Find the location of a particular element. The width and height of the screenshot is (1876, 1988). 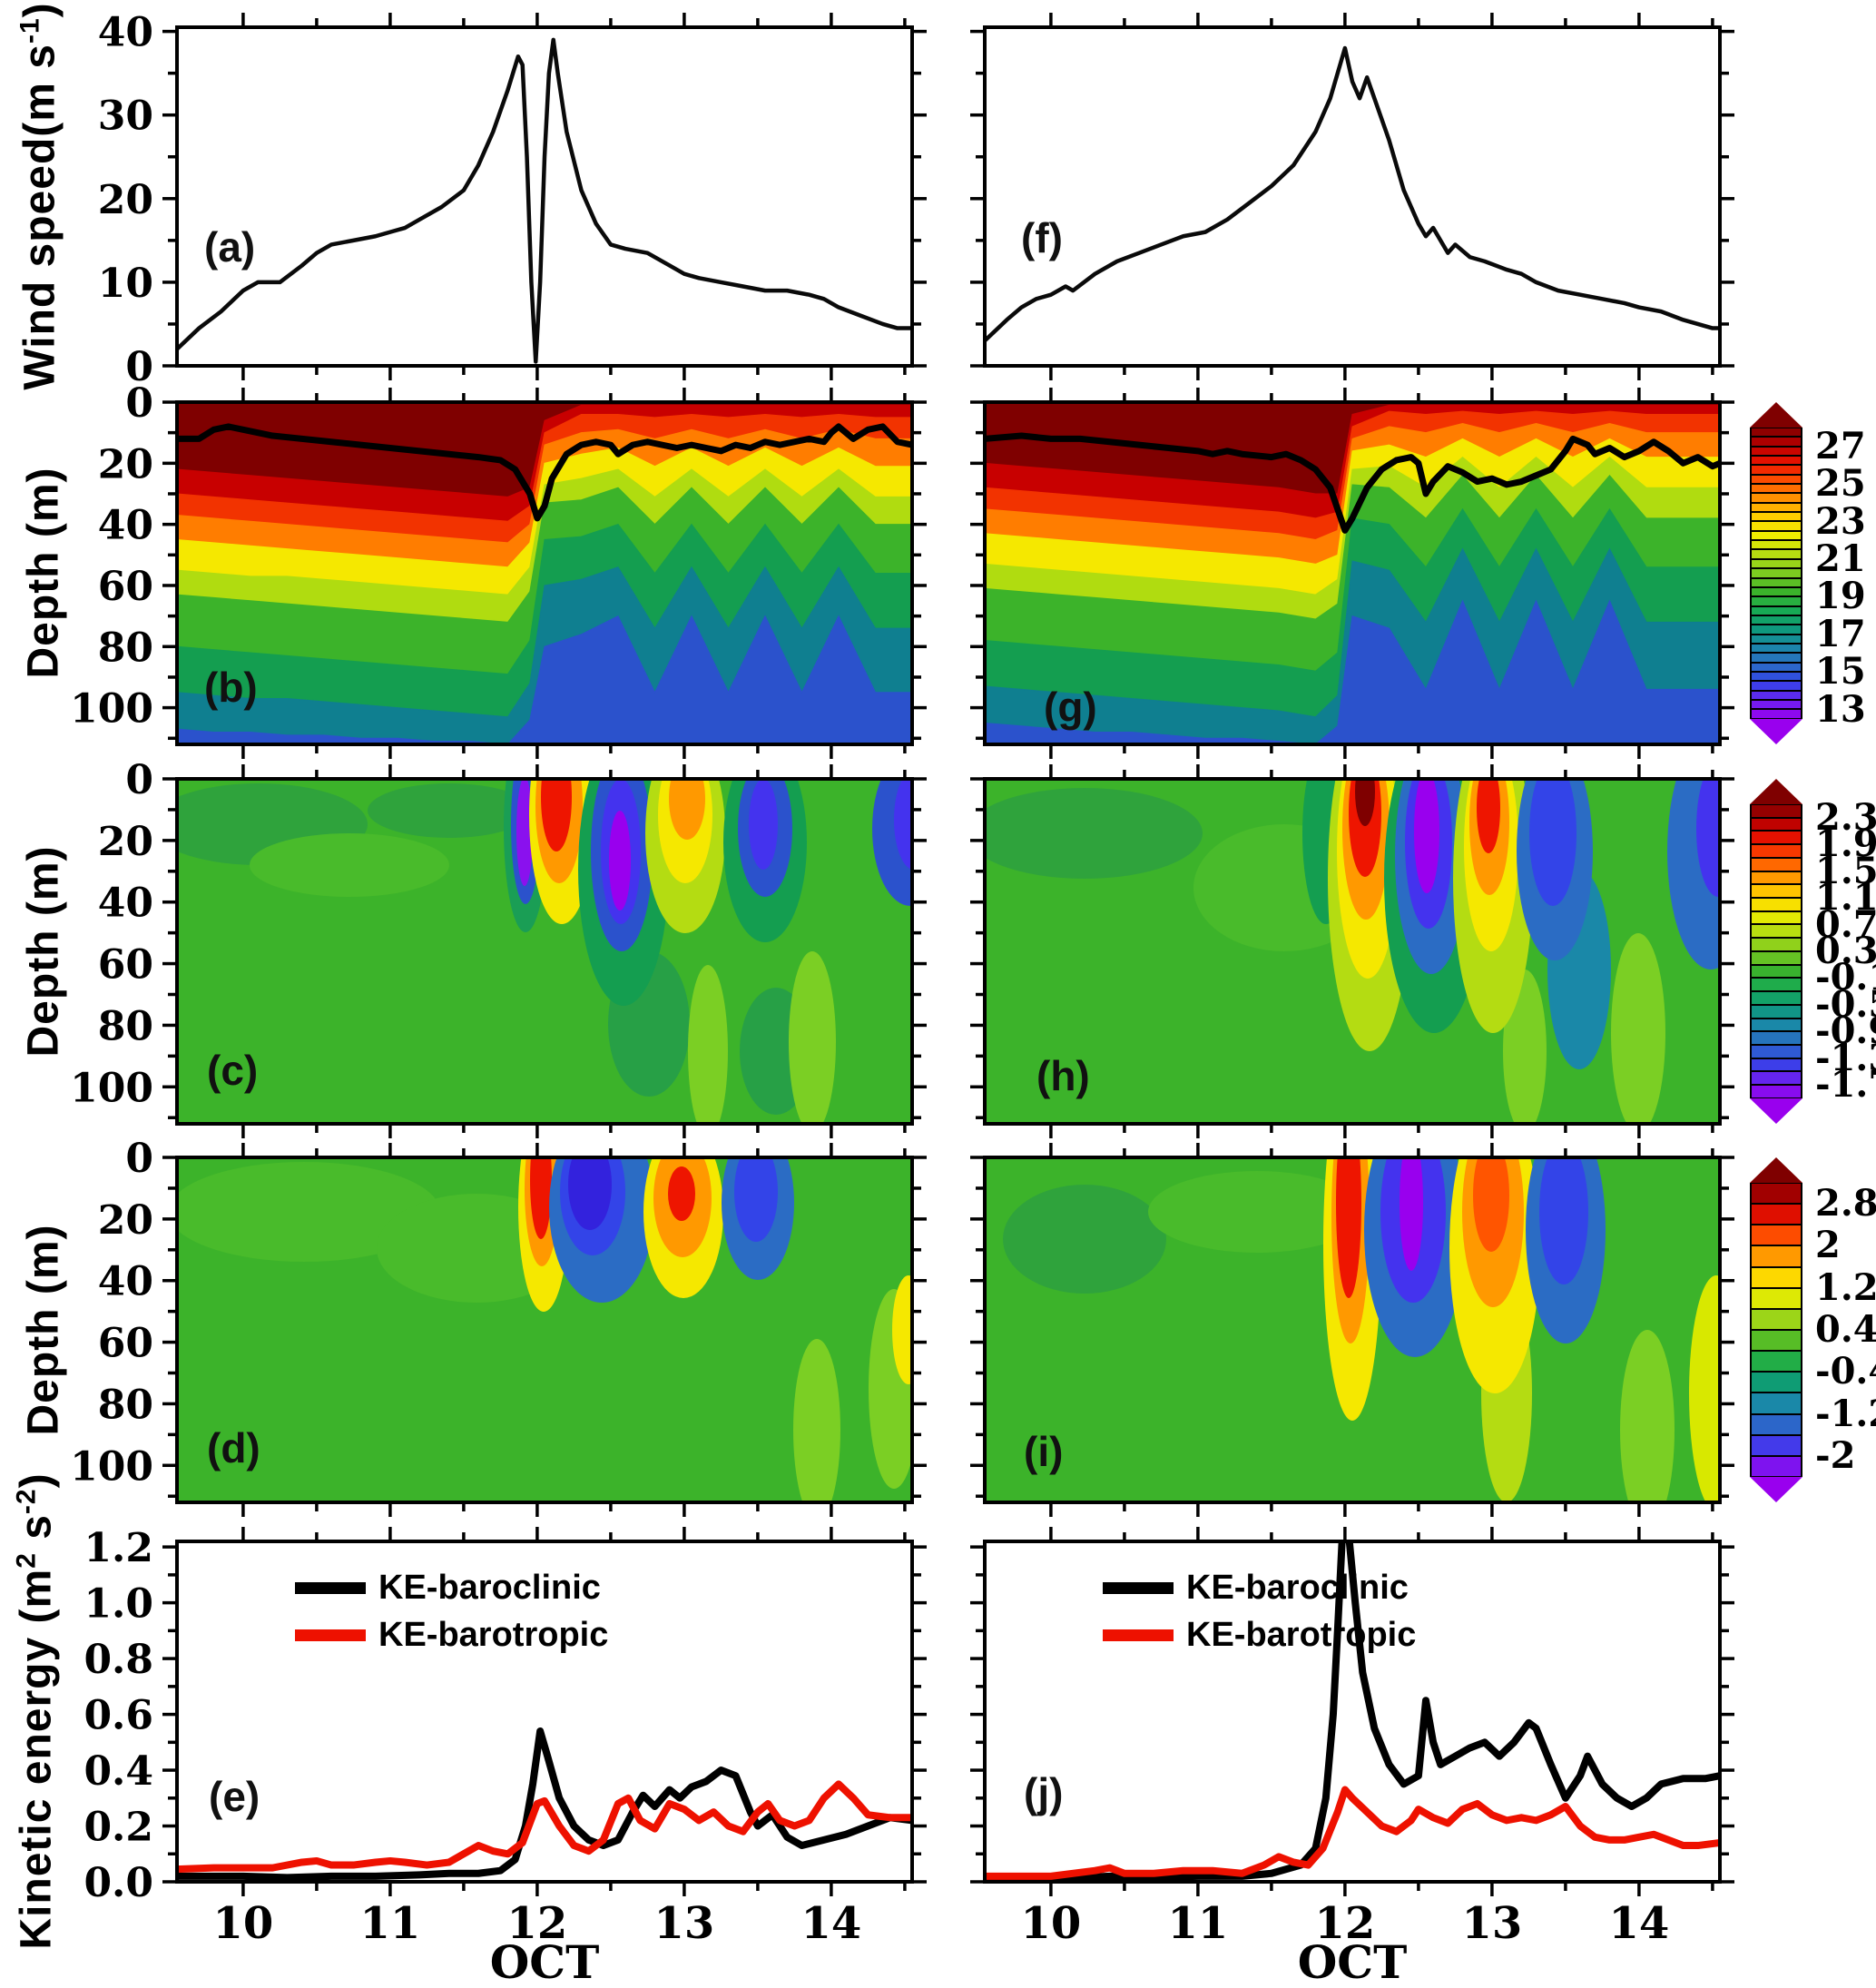

colorbar-tick-label: 25 is located at coordinates (1841, 484).